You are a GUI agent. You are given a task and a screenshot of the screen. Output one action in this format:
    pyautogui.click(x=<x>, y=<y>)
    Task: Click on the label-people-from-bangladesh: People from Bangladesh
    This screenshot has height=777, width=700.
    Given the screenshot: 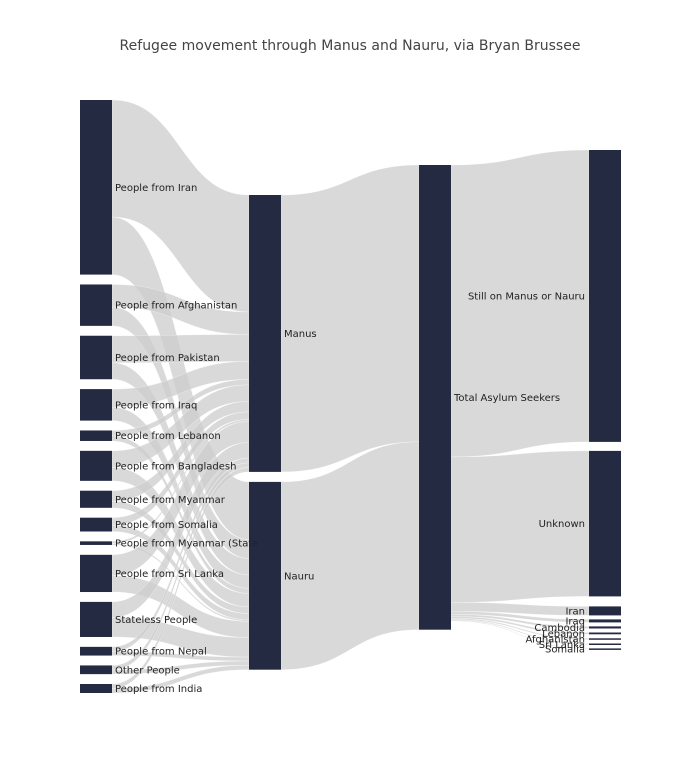 What is the action you would take?
    pyautogui.click(x=175, y=466)
    